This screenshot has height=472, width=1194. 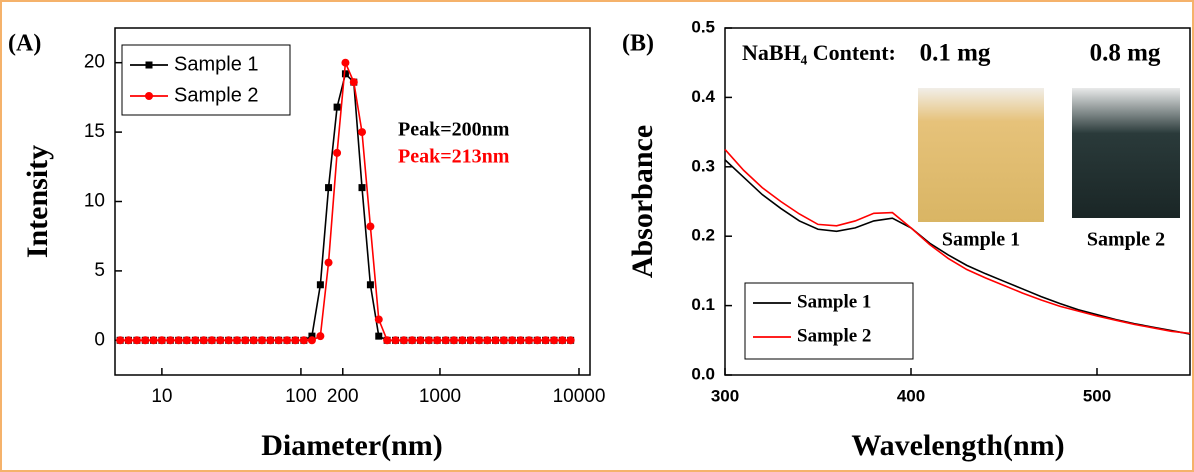 What do you see at coordinates (955, 53) in the screenshot?
I see `inset-amount: 0.1 mg` at bounding box center [955, 53].